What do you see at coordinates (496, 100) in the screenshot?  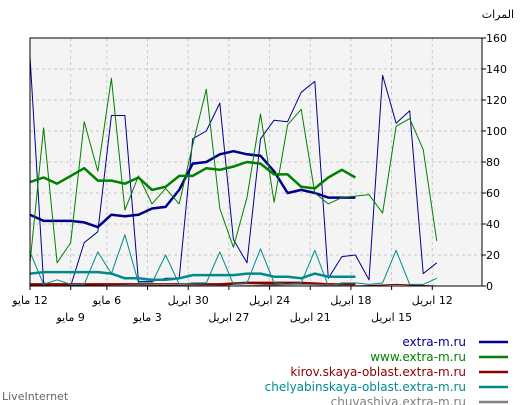 I see `y-tick-label: 120` at bounding box center [496, 100].